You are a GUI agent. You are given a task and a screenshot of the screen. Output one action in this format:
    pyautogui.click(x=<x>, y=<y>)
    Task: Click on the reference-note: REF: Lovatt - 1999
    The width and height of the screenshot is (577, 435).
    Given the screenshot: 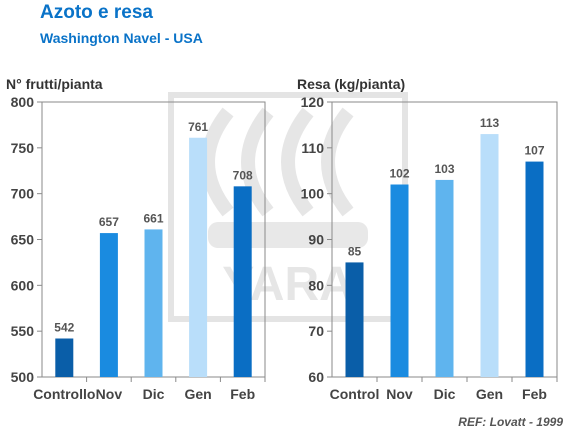 What is the action you would take?
    pyautogui.click(x=510, y=422)
    